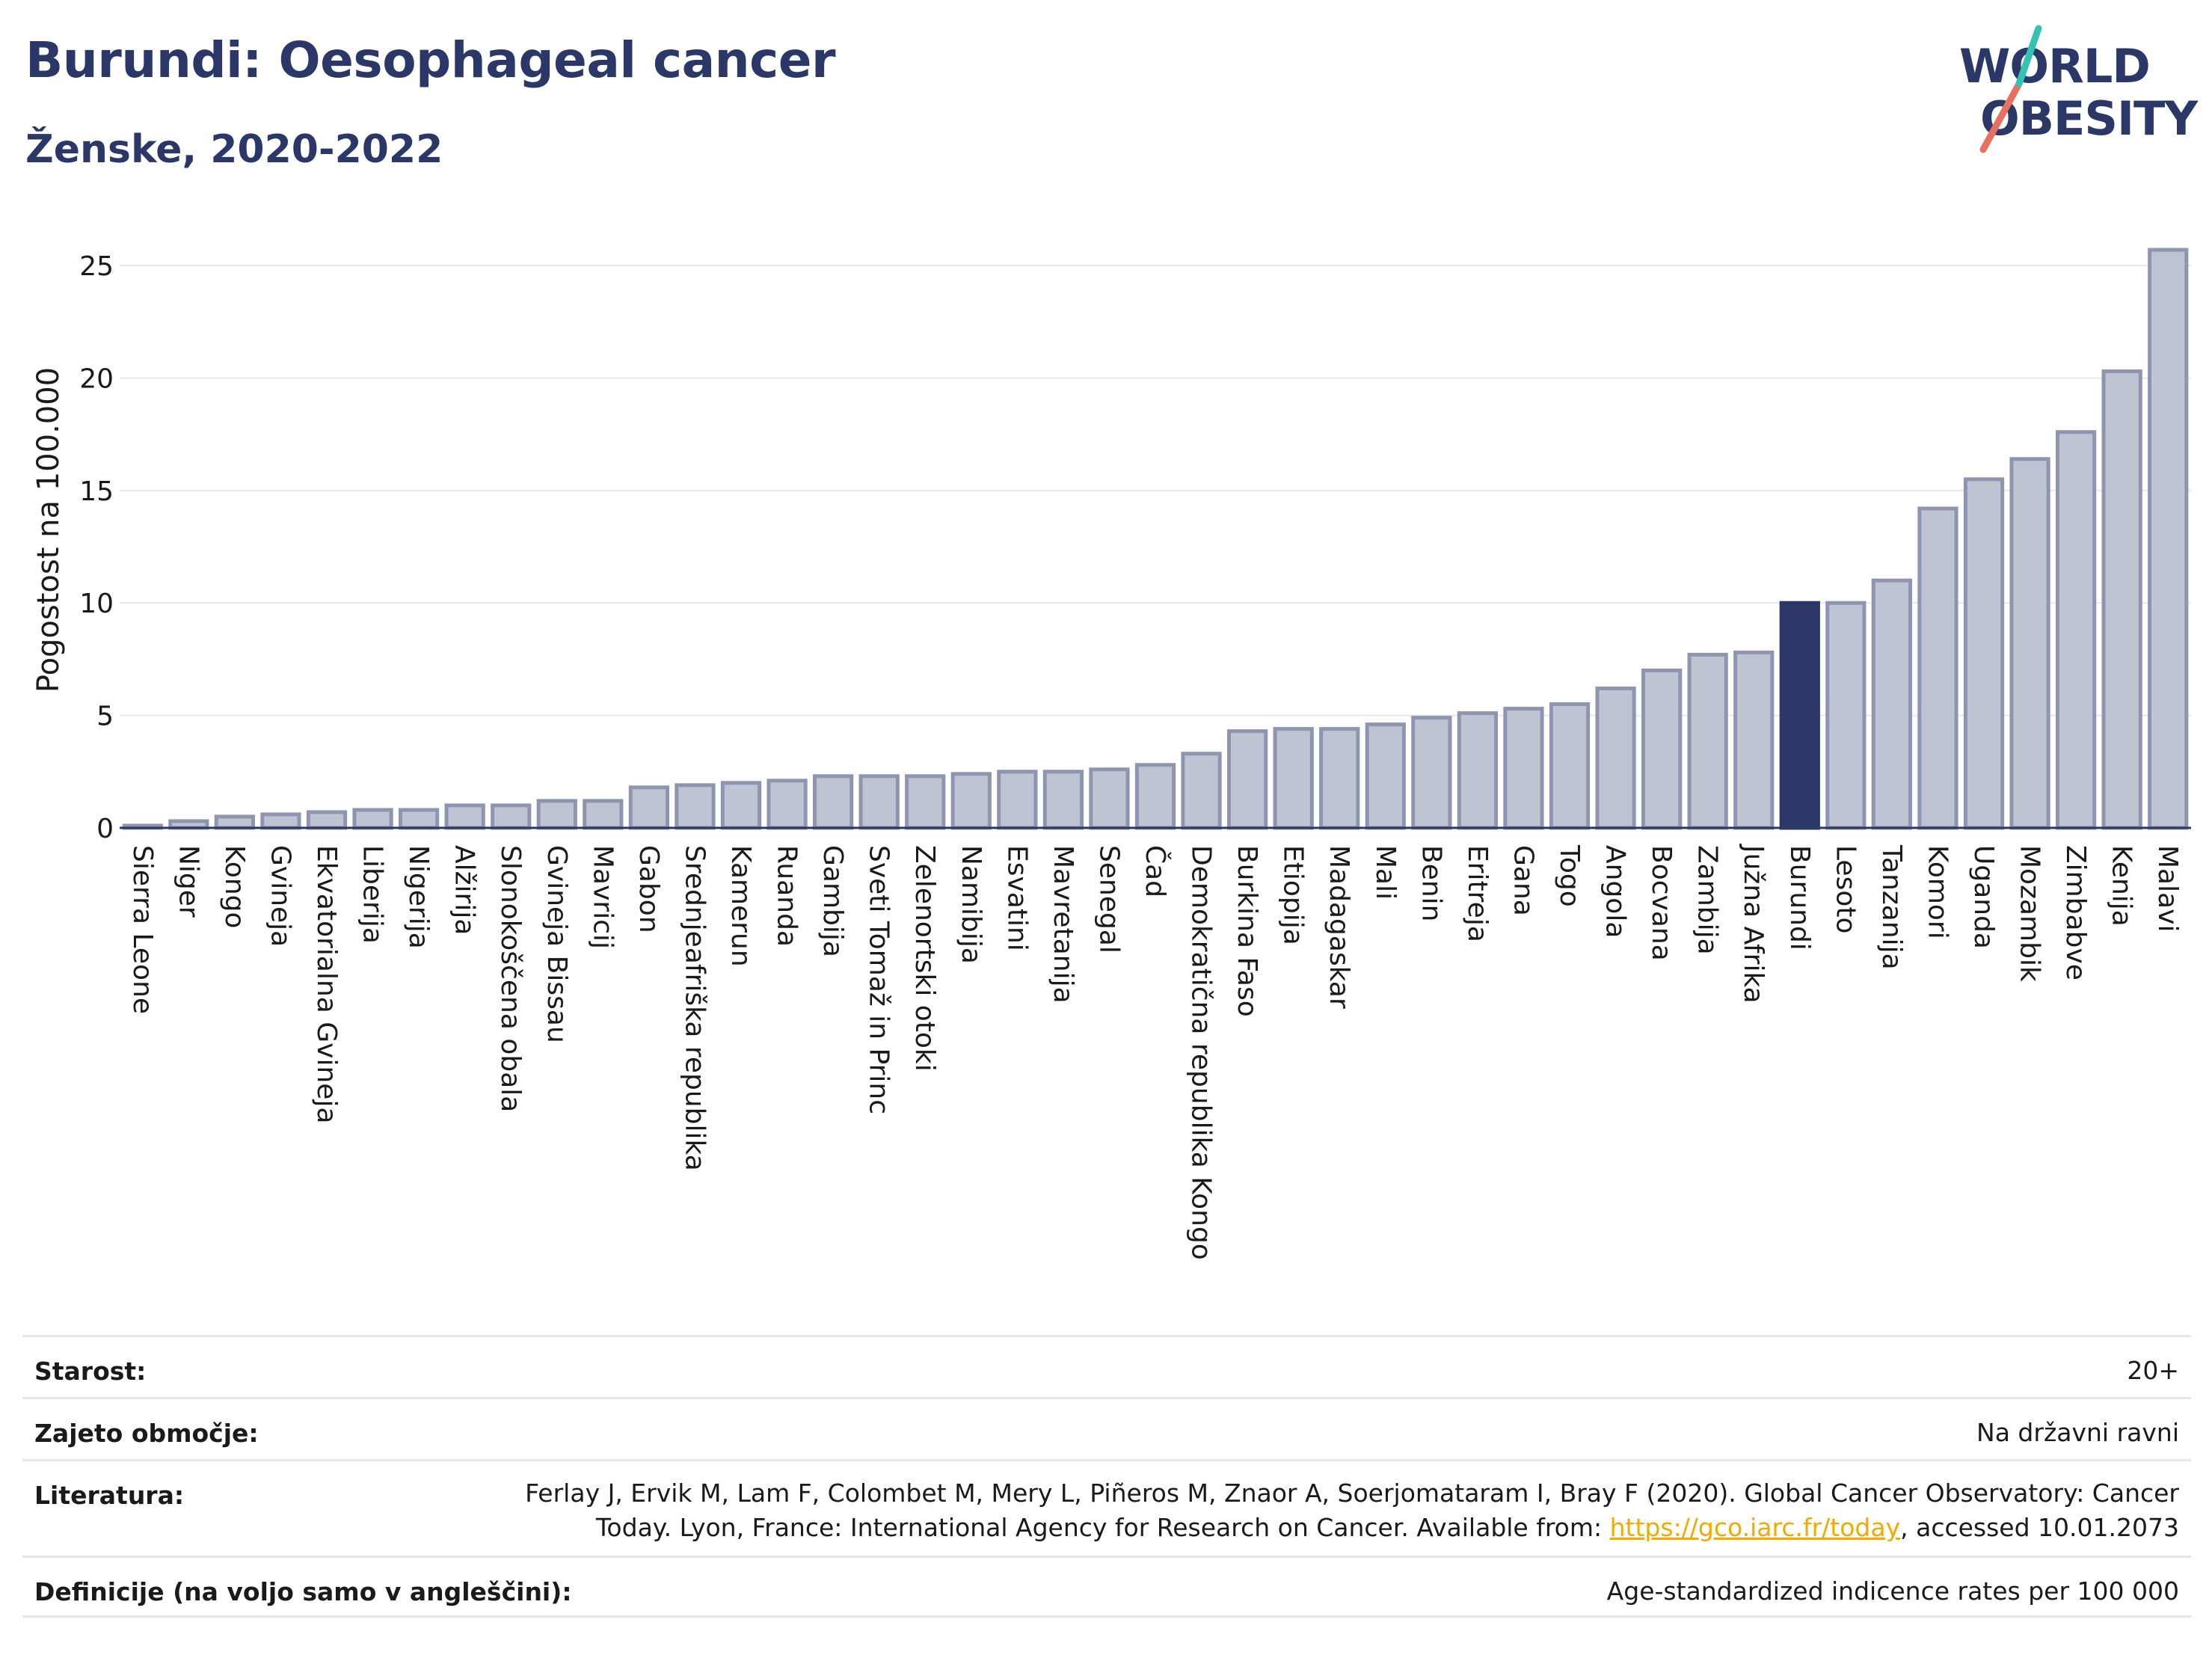 The height and width of the screenshot is (1655, 2212). I want to click on y-tick-label: 25, so click(96, 266).